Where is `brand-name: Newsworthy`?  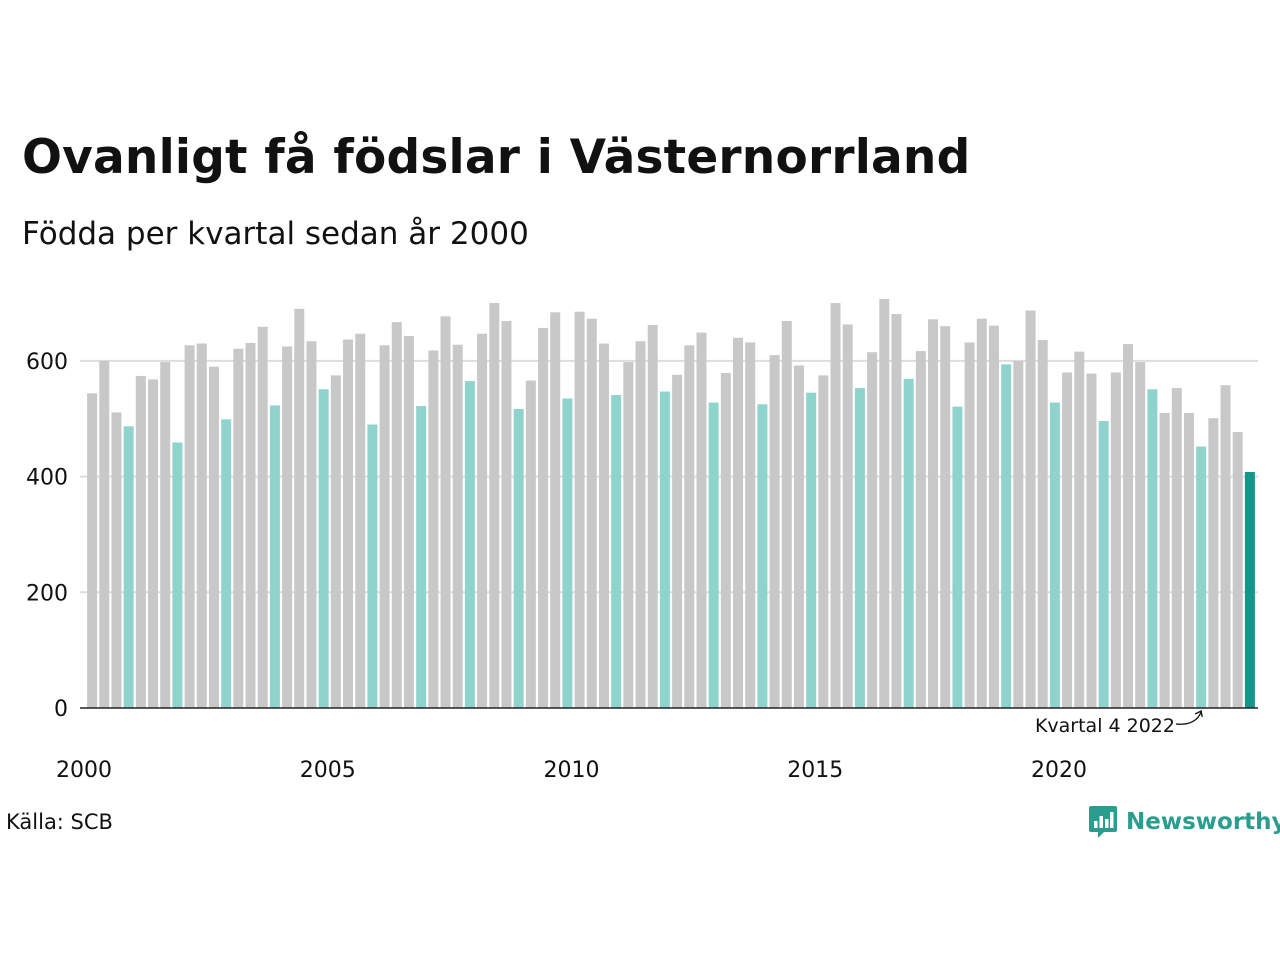
brand-name: Newsworthy is located at coordinates (1203, 822).